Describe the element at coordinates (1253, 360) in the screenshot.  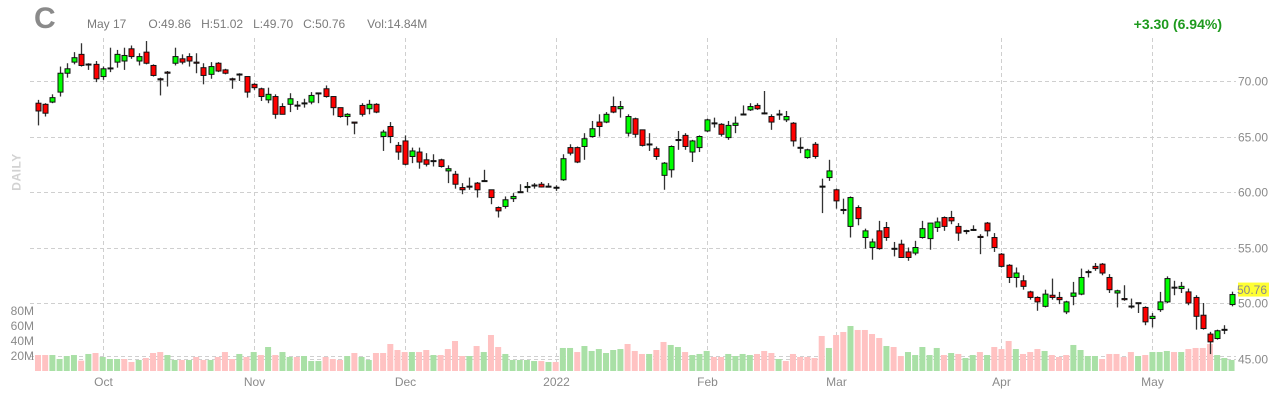
I see `price-tick-label: 45.00` at that location.